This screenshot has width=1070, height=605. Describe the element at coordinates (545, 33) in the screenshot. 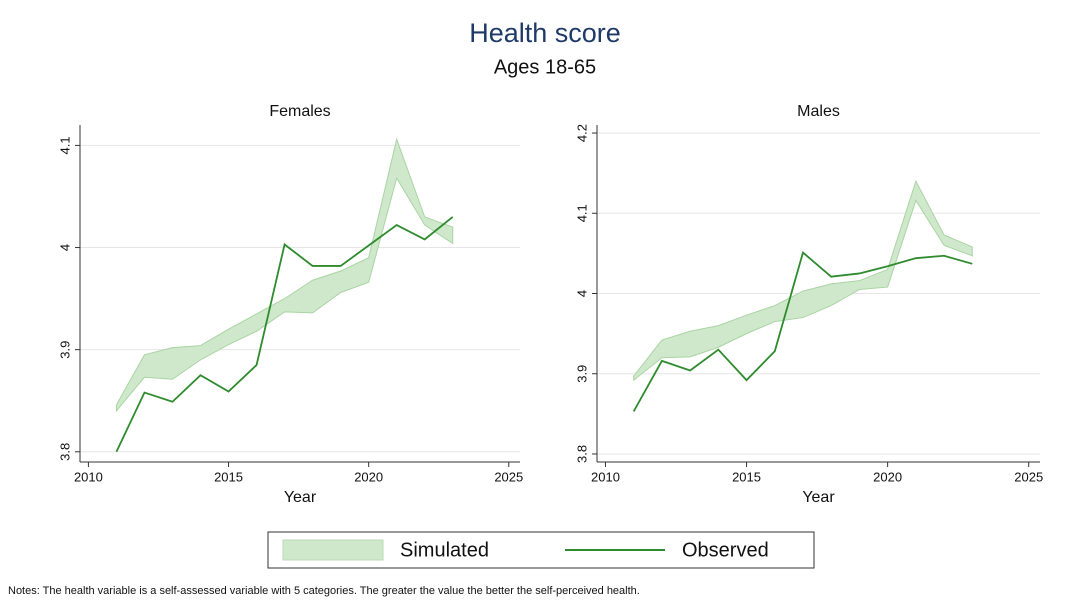

I see `chart-title: Health score` at that location.